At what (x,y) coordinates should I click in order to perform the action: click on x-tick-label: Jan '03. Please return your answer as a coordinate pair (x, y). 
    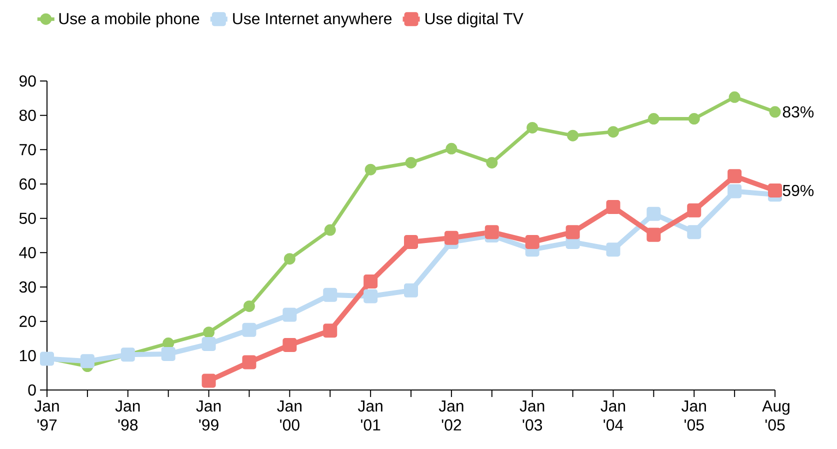
    Looking at the image, I should click on (532, 415).